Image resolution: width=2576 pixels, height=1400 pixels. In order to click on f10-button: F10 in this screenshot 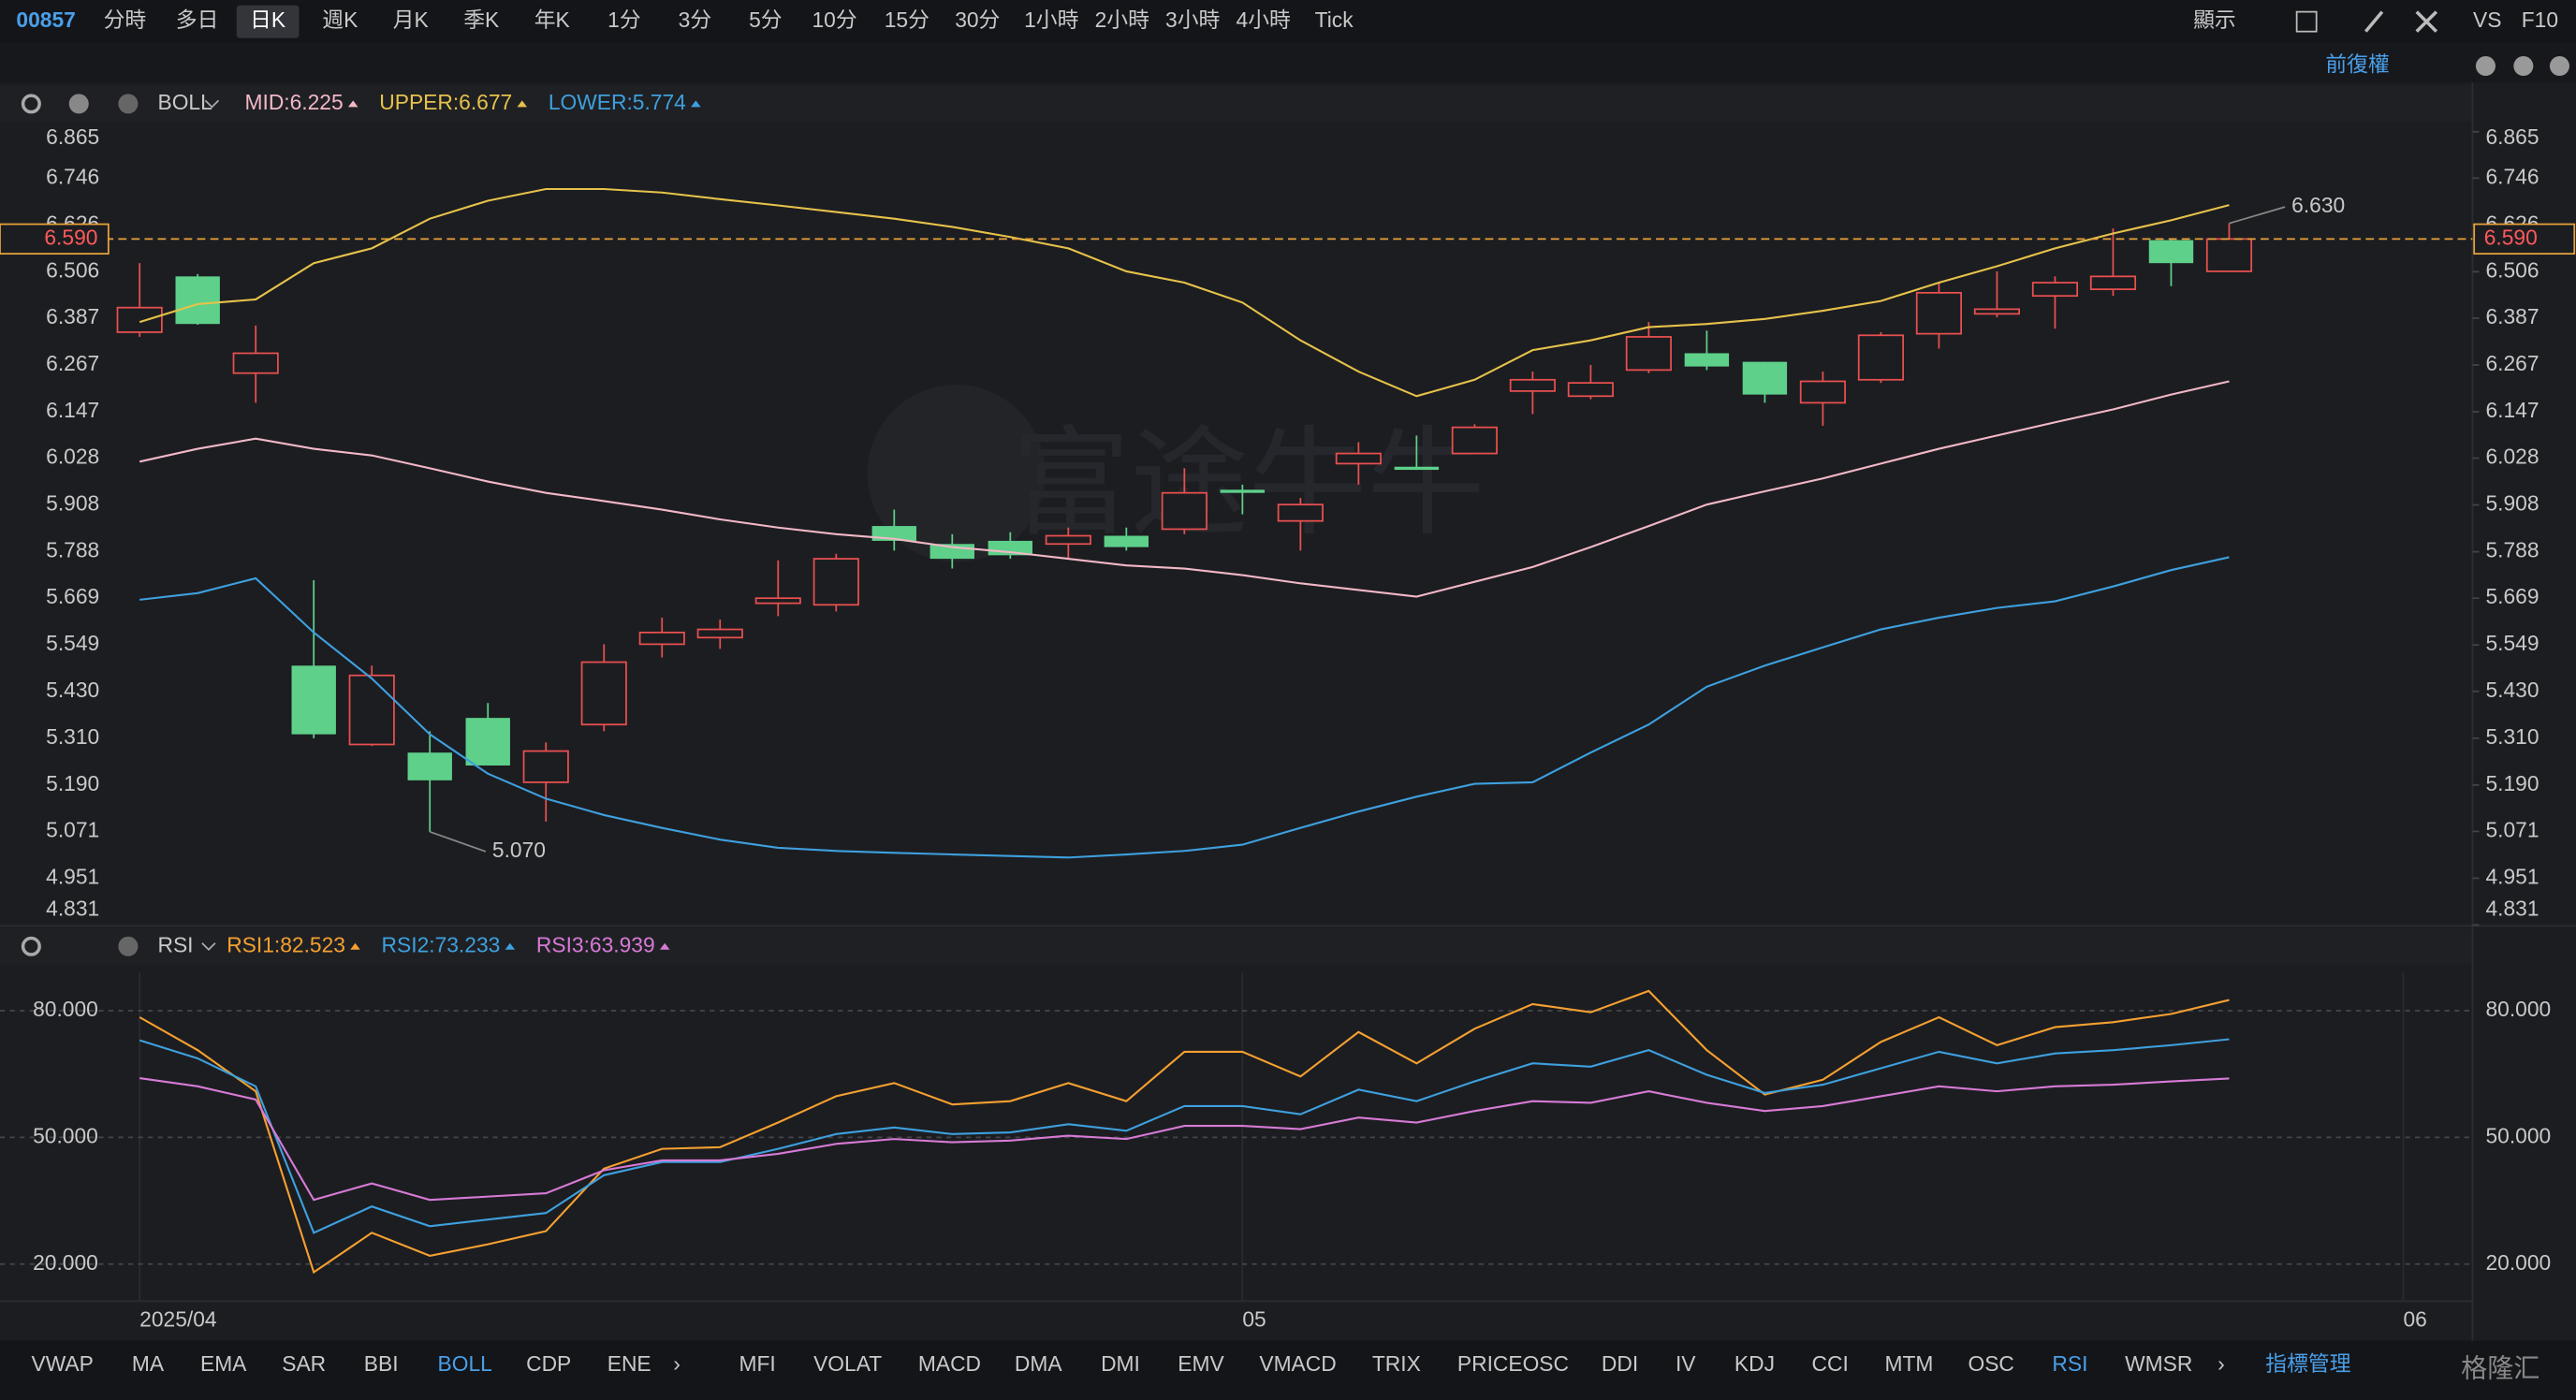, I will do `click(2540, 19)`.